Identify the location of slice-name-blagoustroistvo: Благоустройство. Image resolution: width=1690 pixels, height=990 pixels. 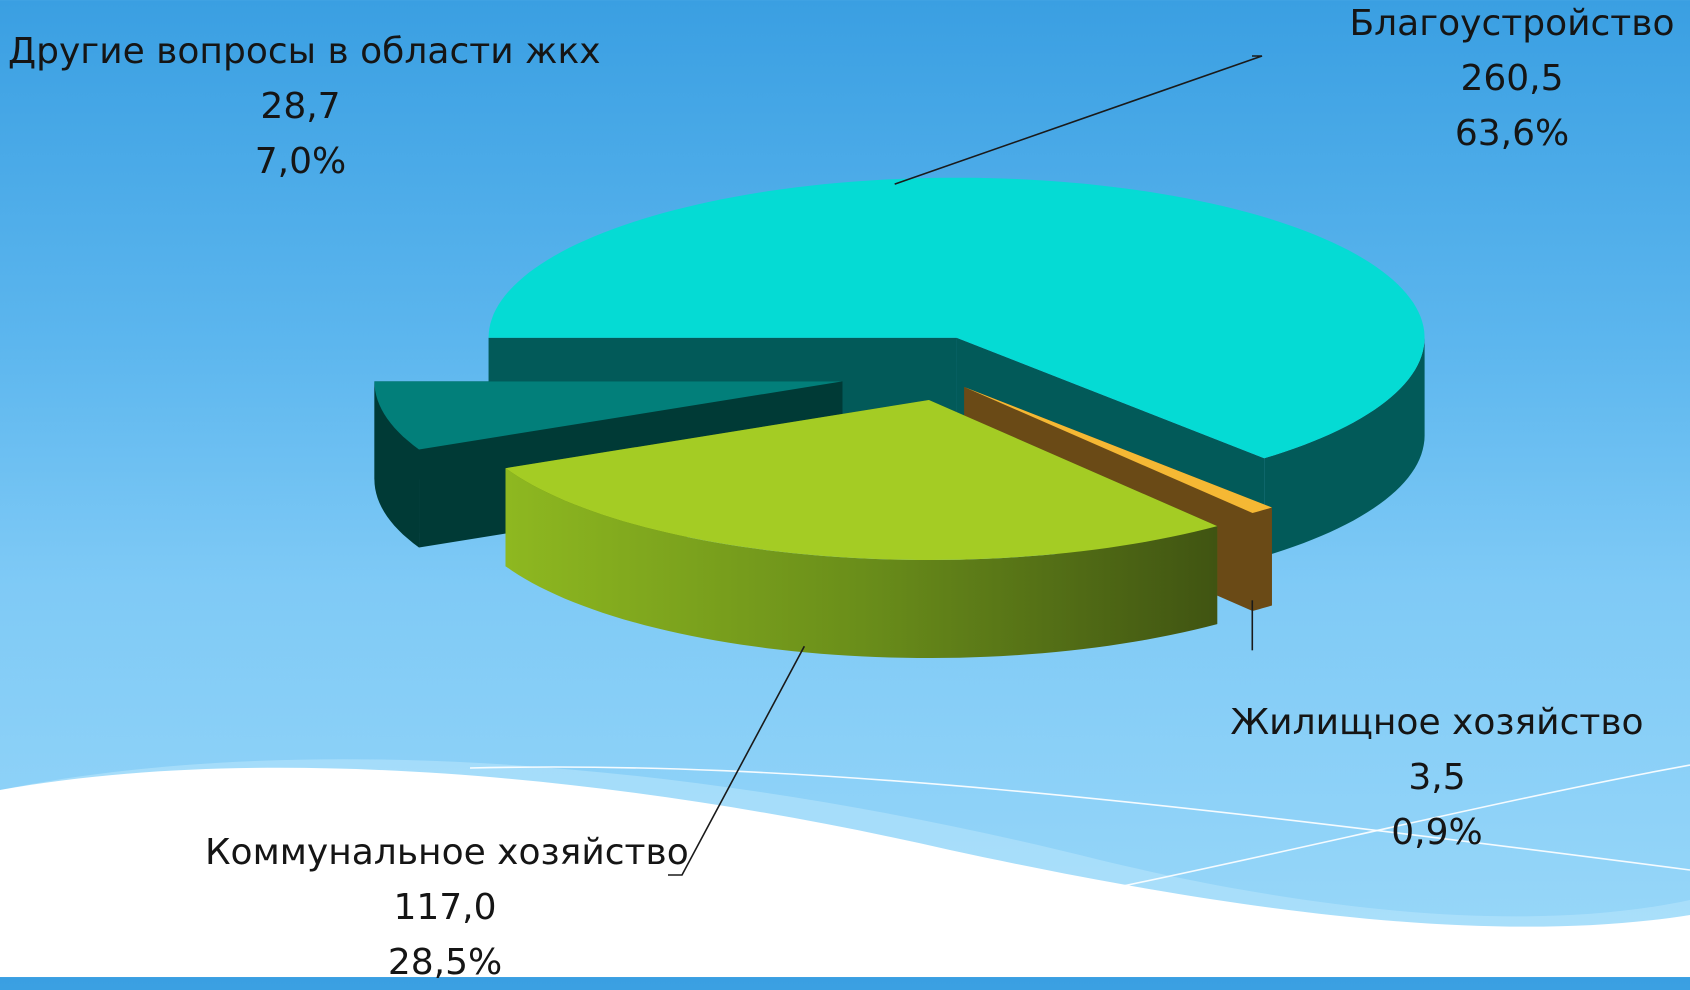
(1511, 25).